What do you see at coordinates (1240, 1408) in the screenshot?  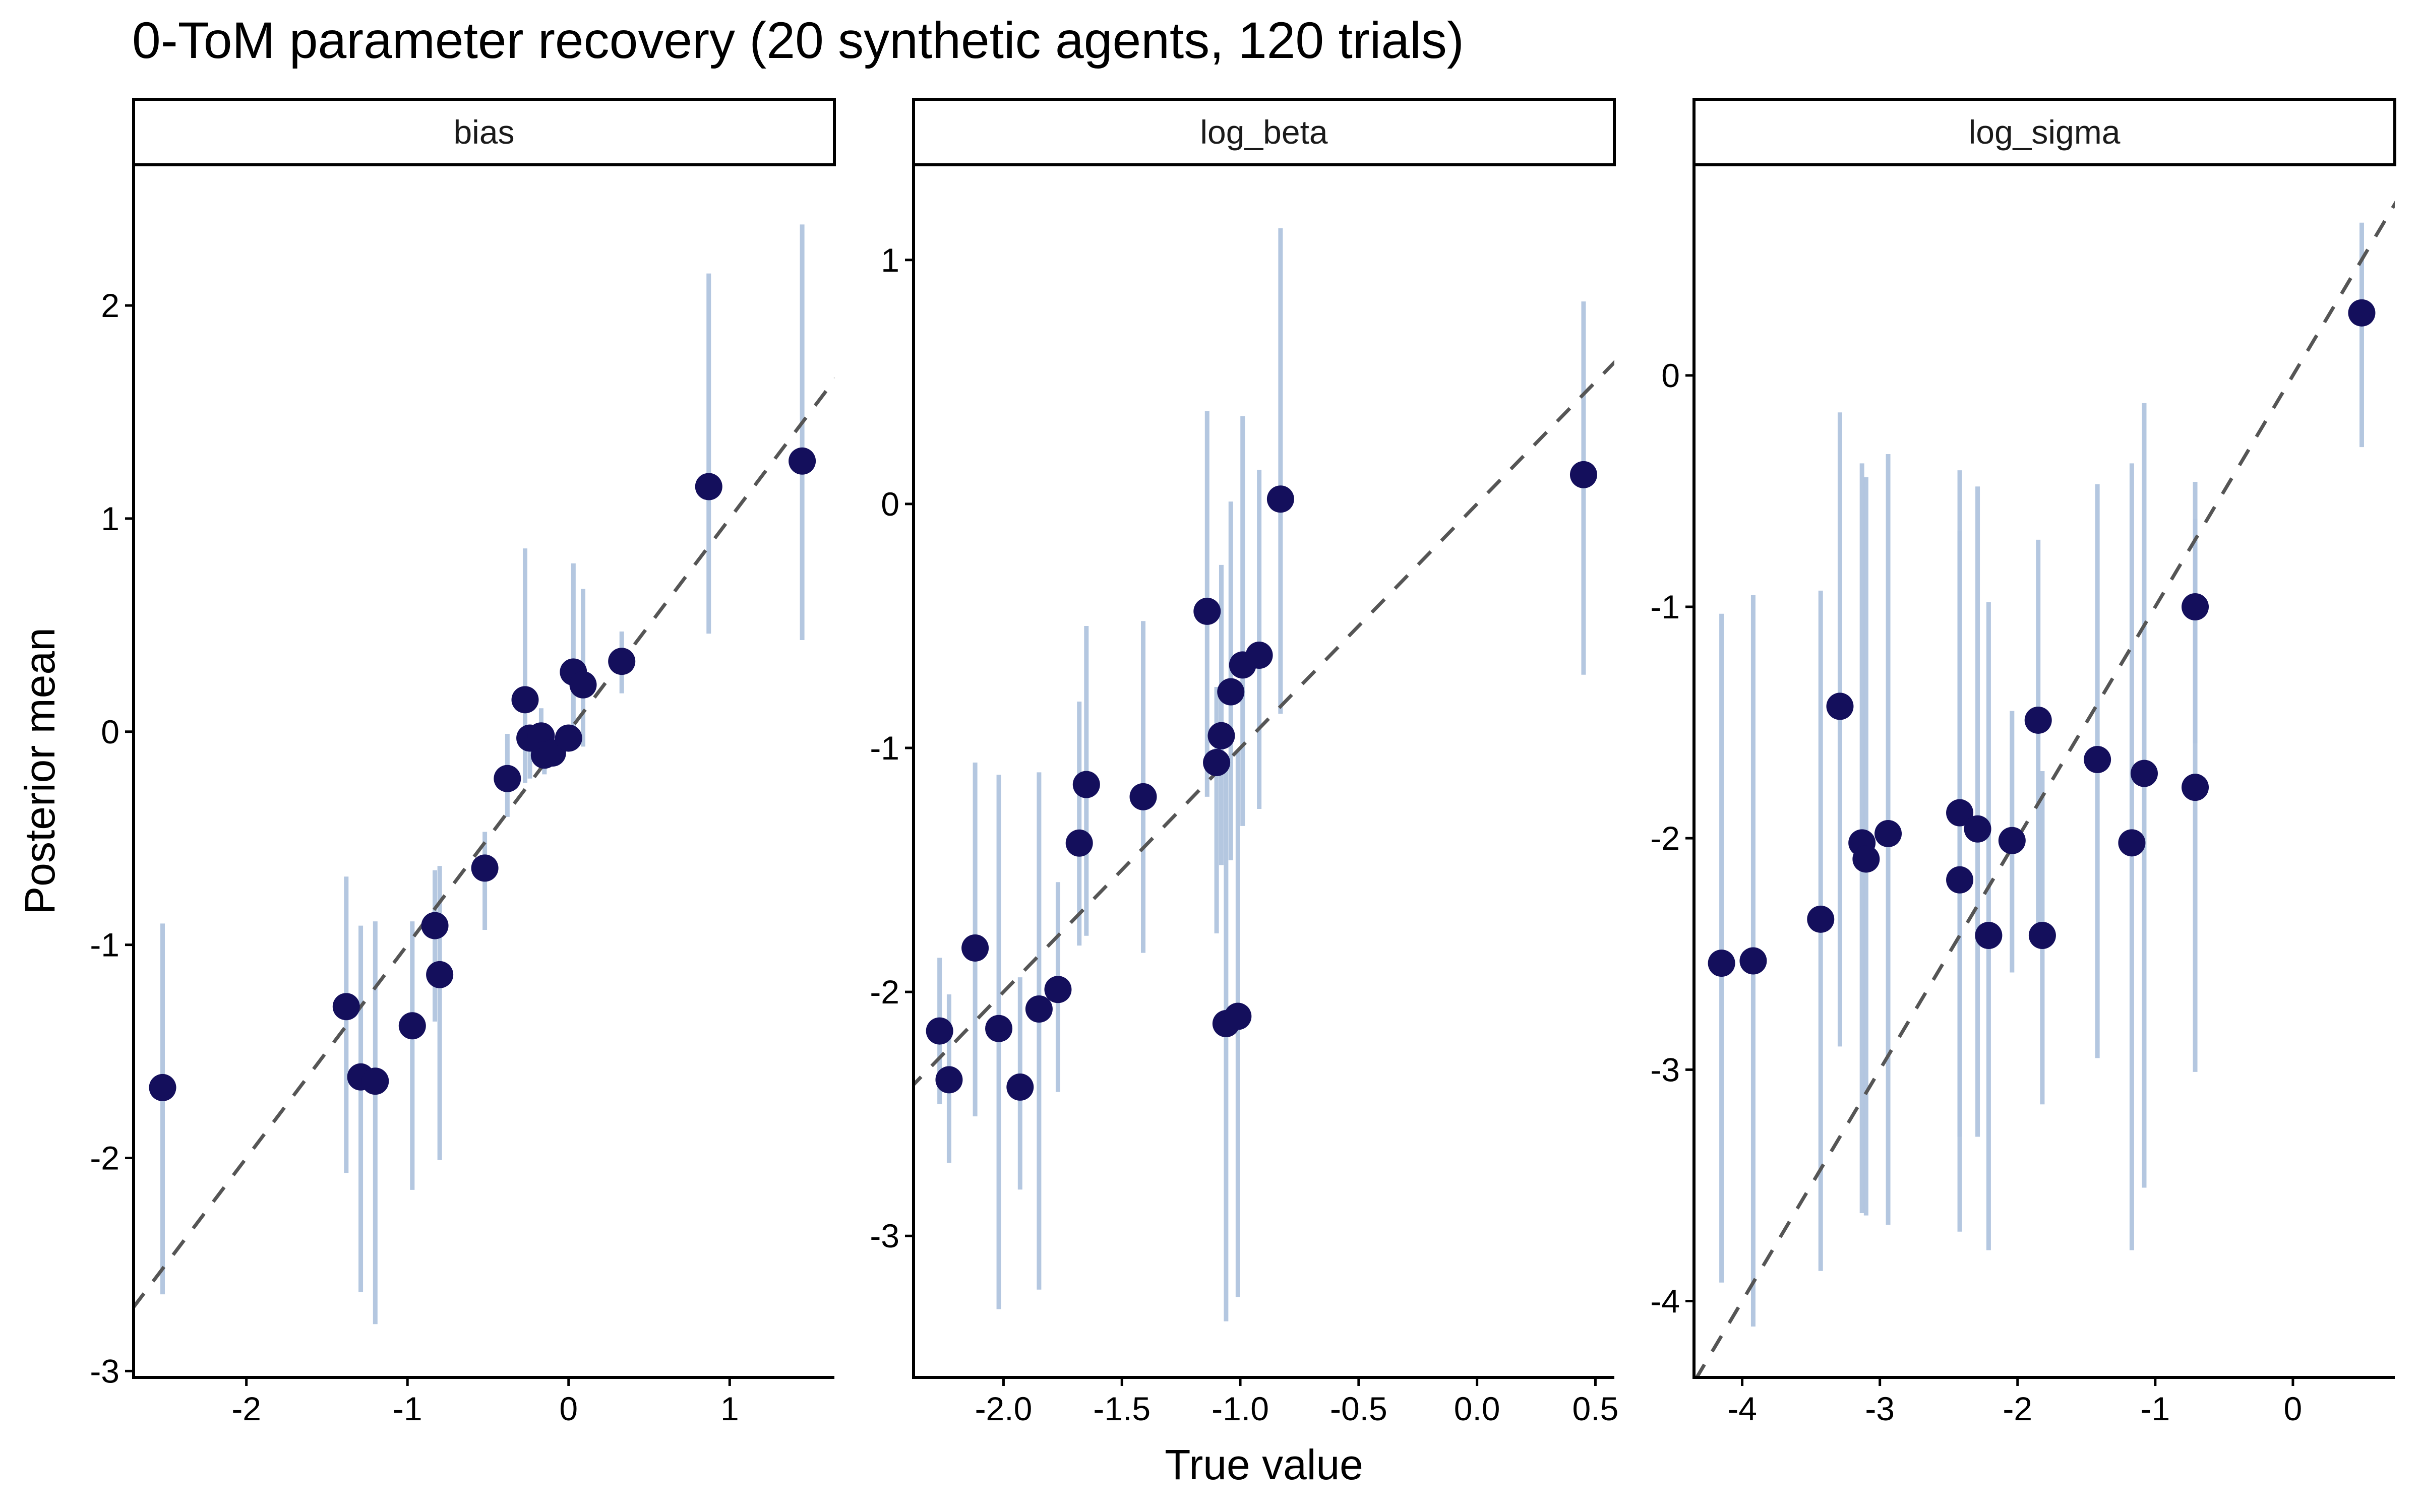 I see `x-tick-label-log-beta-2: -1.0` at bounding box center [1240, 1408].